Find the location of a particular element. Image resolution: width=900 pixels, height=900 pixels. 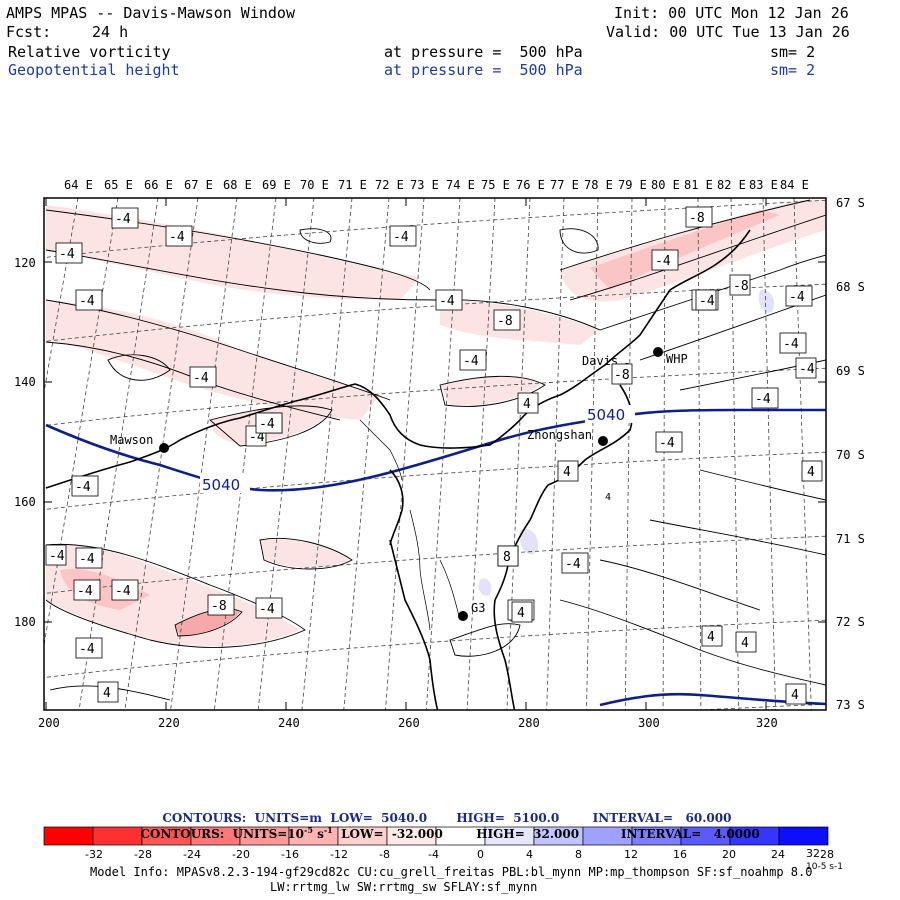

y-tick-label: 120 is located at coordinates (25, 263).